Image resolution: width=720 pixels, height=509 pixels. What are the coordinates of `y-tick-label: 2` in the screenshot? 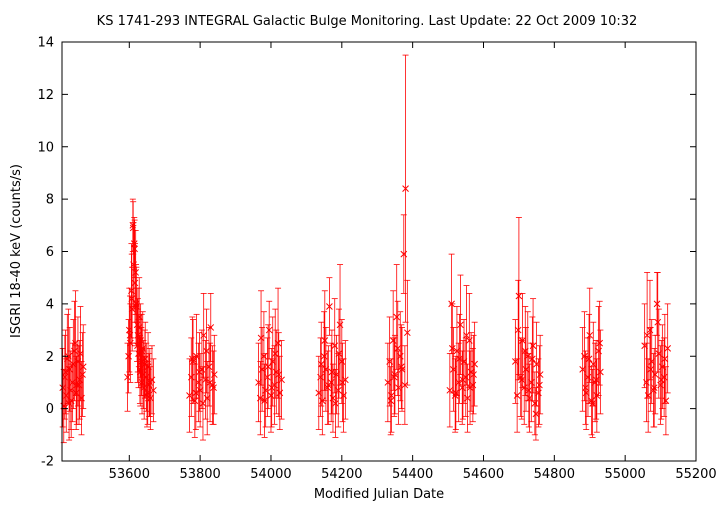 It's located at (50, 357).